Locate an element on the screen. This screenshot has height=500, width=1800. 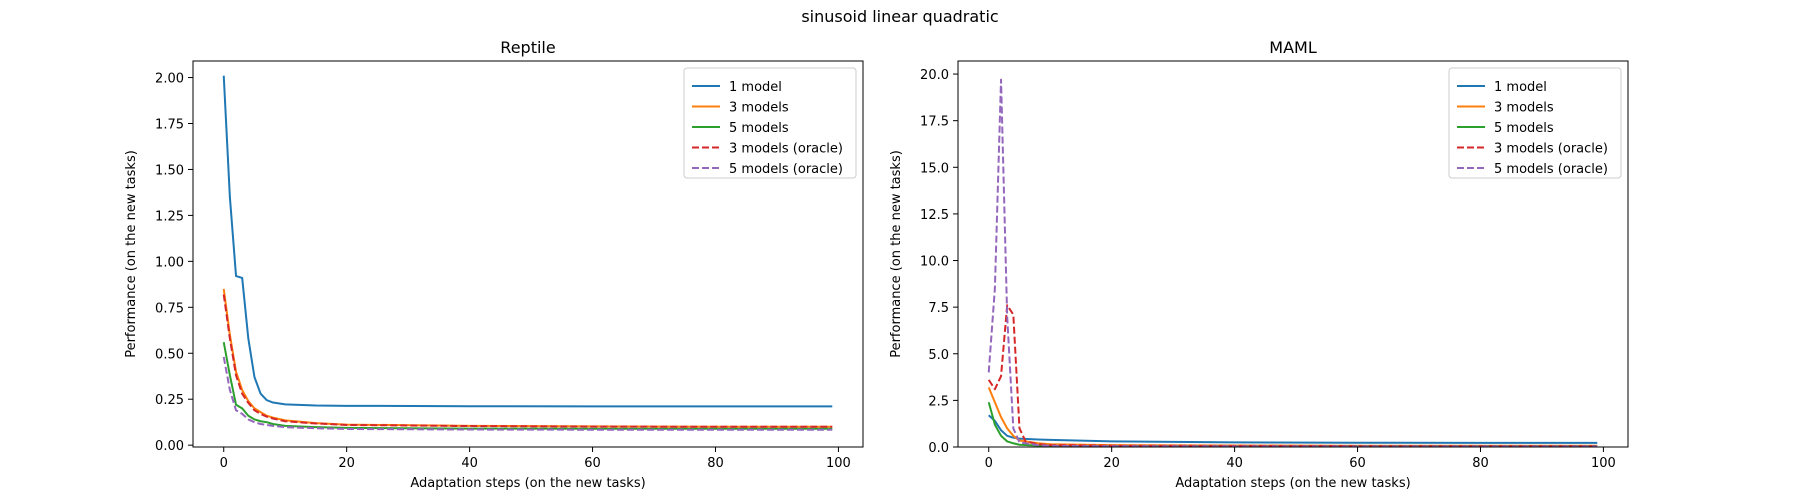
reptile-x-tick-label: 80 is located at coordinates (715, 463).